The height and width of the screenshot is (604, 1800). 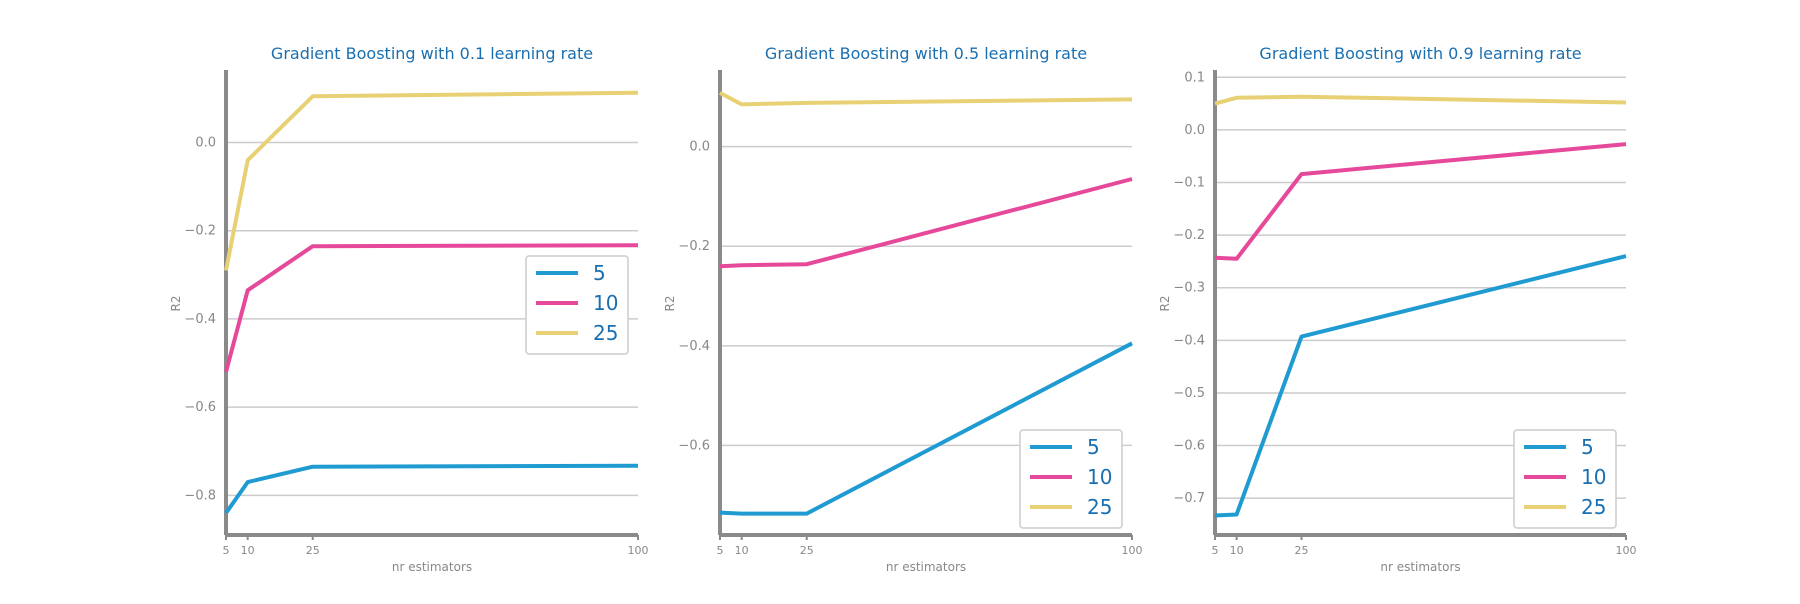 I want to click on y-tick-label: 0.1, so click(x=1194, y=77).